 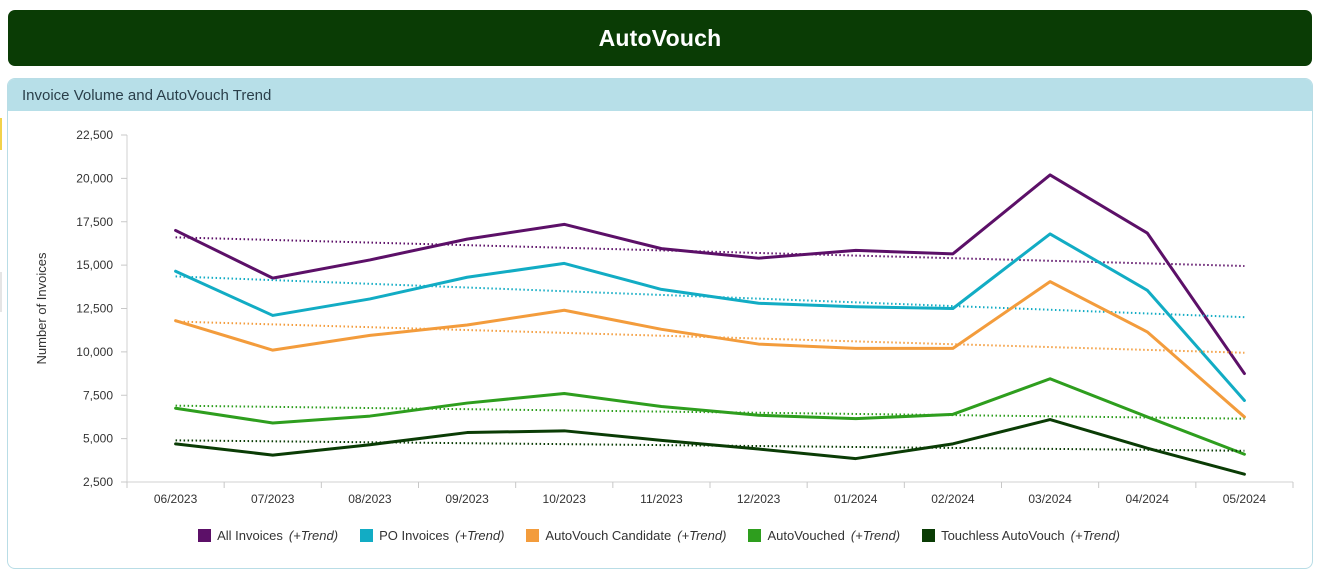 What do you see at coordinates (250, 535) in the screenshot?
I see `legend-label: All Invoices` at bounding box center [250, 535].